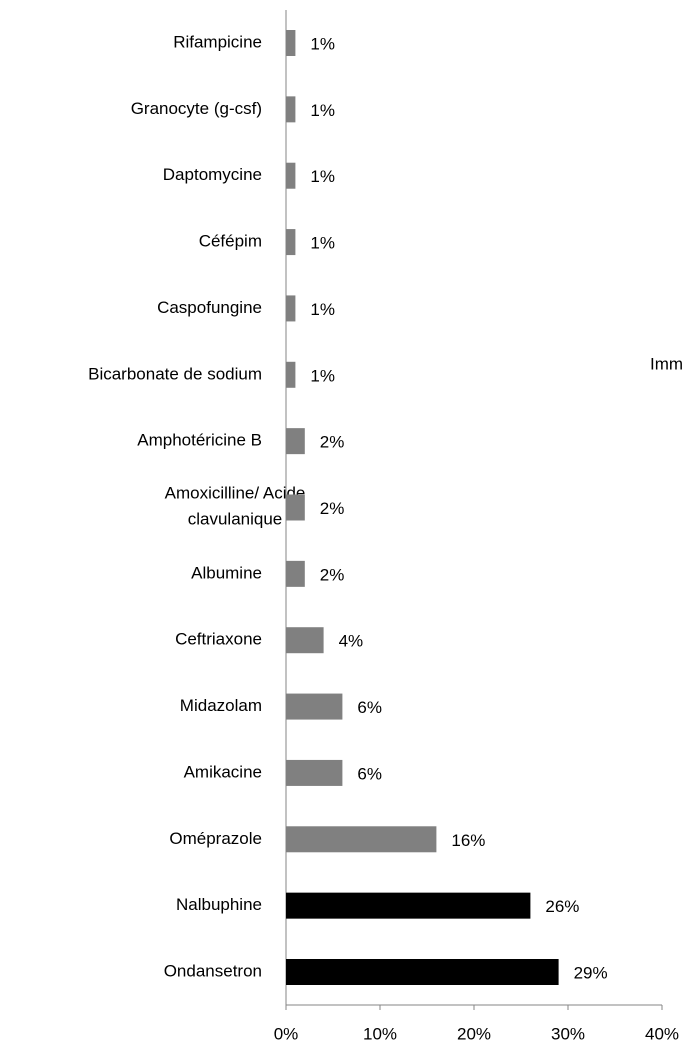 The image size is (689, 1057). What do you see at coordinates (235, 506) in the screenshot?
I see `y-tick-label: Amoxicilline/ Acide clavulanique` at bounding box center [235, 506].